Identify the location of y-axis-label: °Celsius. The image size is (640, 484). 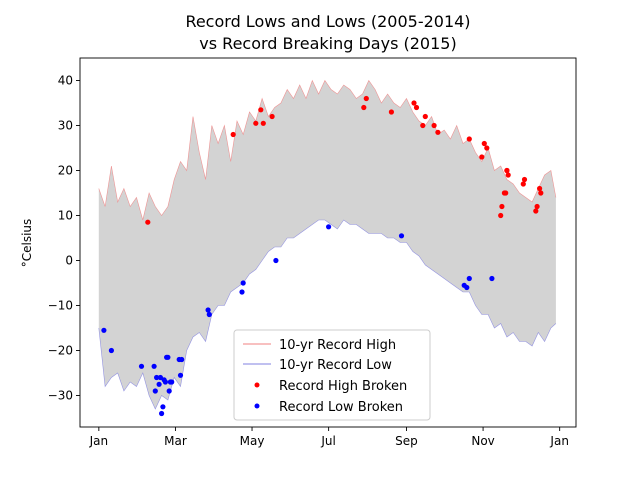
(27, 243).